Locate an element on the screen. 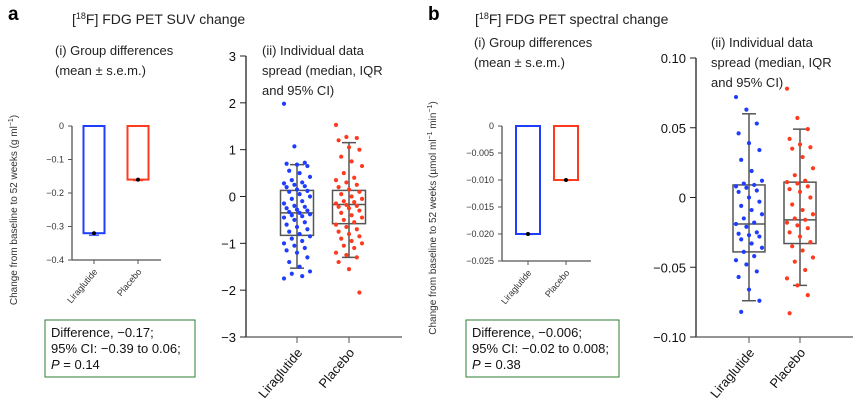  y-tick-label: −0.025 is located at coordinates (480, 261).